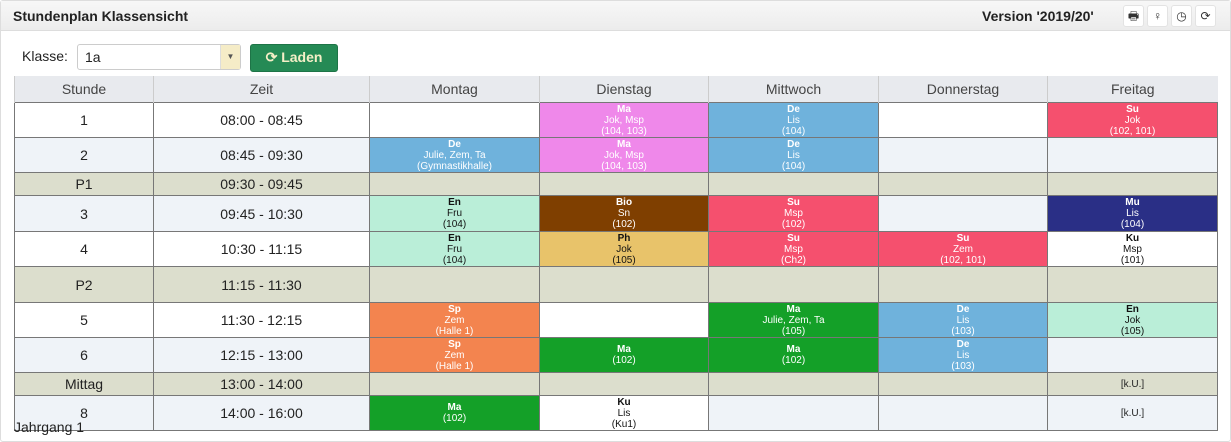 The height and width of the screenshot is (442, 1231). What do you see at coordinates (84, 155) in the screenshot?
I see `period-cell: 2` at bounding box center [84, 155].